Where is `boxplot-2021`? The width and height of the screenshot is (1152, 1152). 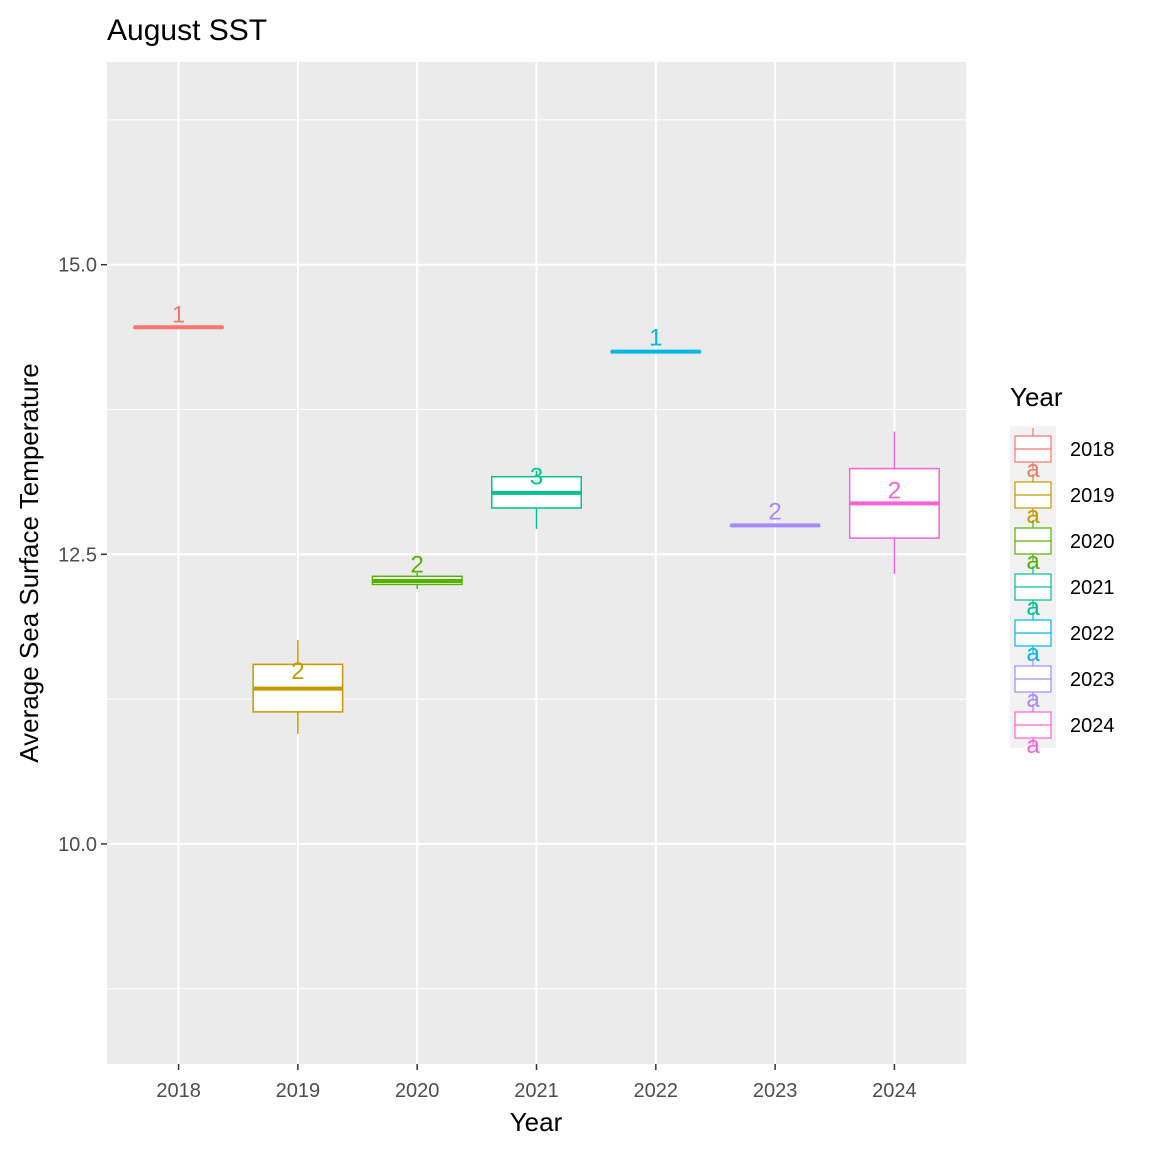 boxplot-2021 is located at coordinates (536, 499).